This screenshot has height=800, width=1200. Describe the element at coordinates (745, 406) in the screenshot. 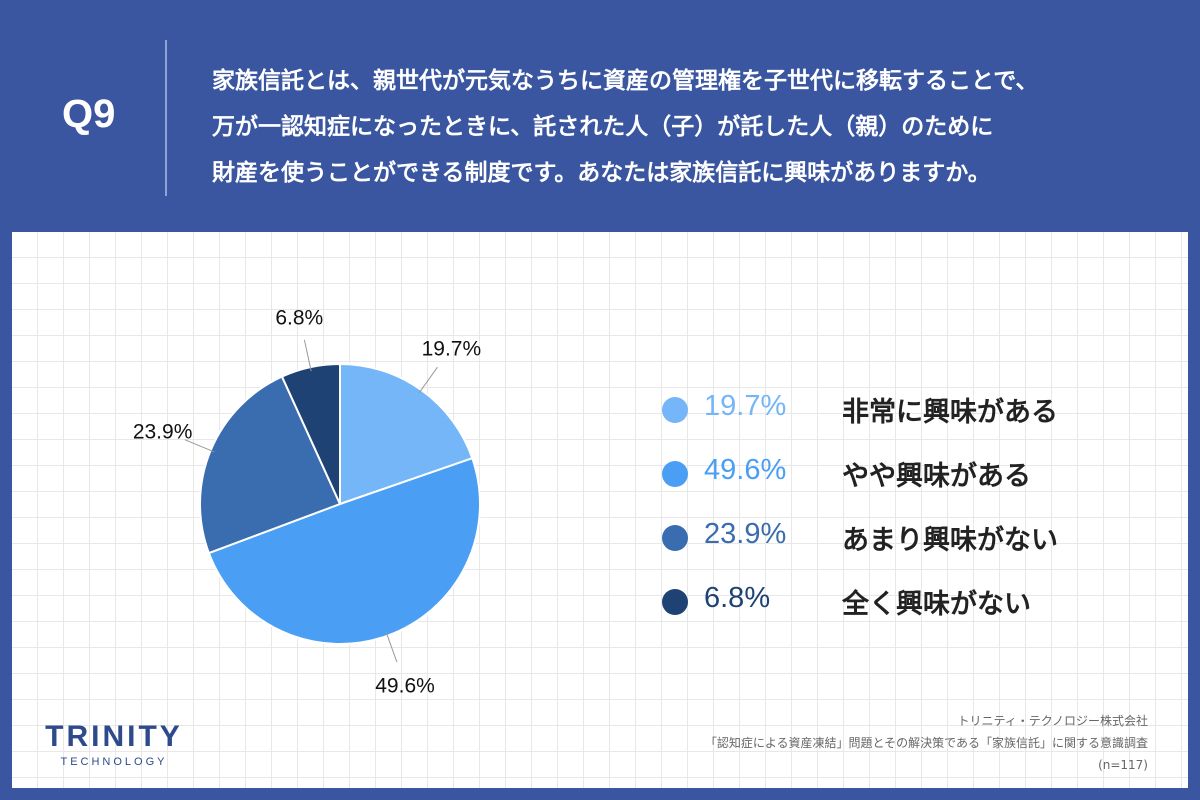

I see `legend-value: 19.7%` at that location.